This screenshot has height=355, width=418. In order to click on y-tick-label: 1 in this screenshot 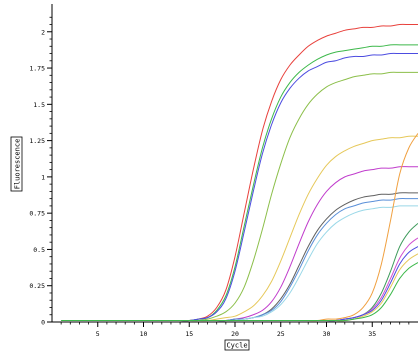, I will do `click(43, 177)`.